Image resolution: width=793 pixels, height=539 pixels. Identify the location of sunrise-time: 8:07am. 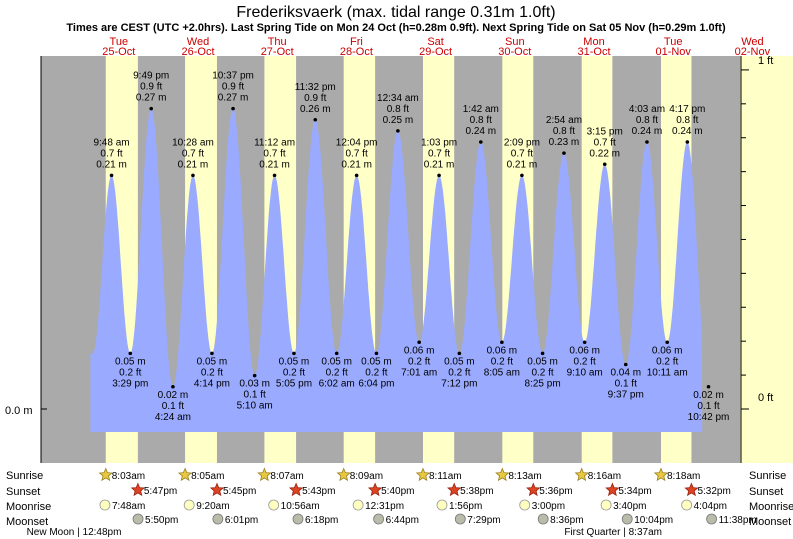
(286, 476).